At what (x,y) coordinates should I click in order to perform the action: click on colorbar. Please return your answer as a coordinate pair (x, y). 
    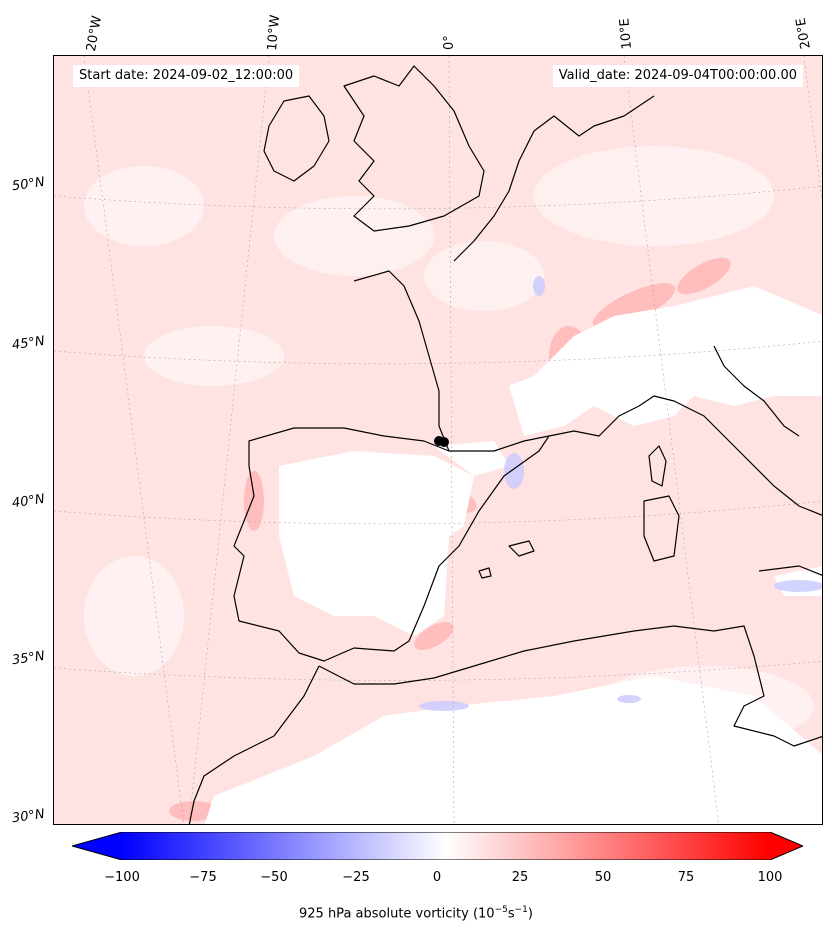
    Looking at the image, I should click on (437, 846).